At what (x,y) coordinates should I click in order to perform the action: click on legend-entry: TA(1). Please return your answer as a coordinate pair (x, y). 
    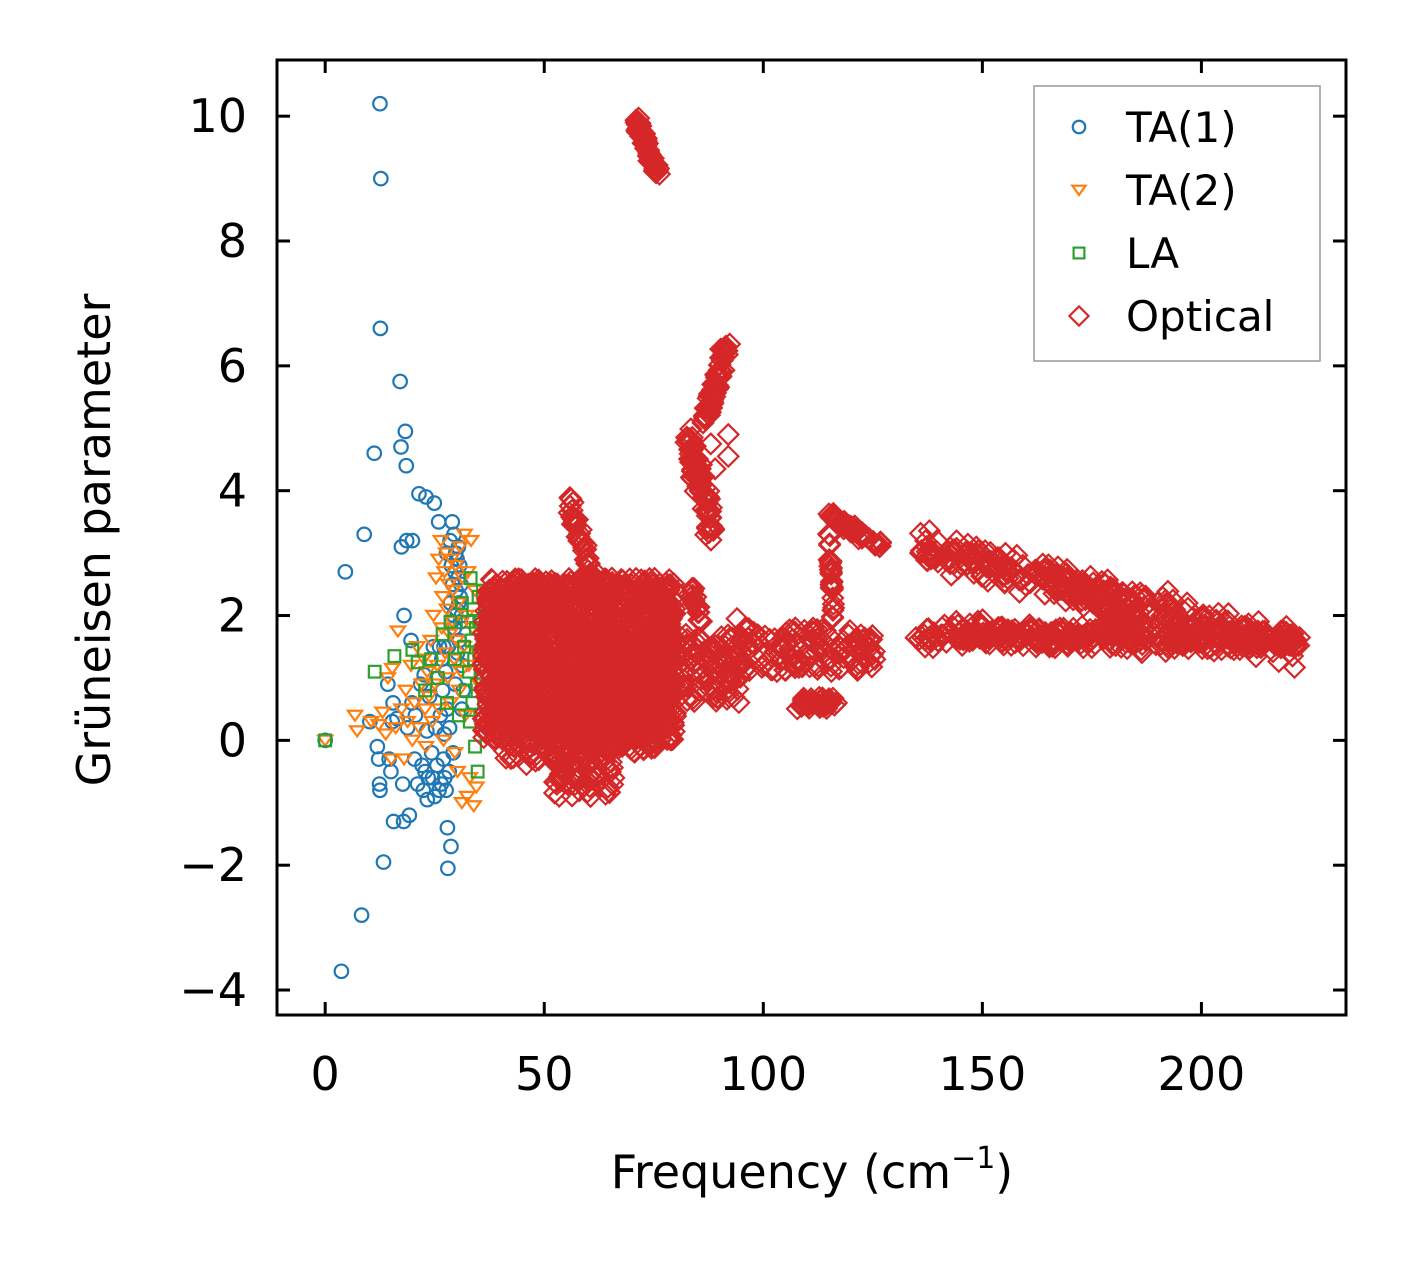
    Looking at the image, I should click on (1154, 127).